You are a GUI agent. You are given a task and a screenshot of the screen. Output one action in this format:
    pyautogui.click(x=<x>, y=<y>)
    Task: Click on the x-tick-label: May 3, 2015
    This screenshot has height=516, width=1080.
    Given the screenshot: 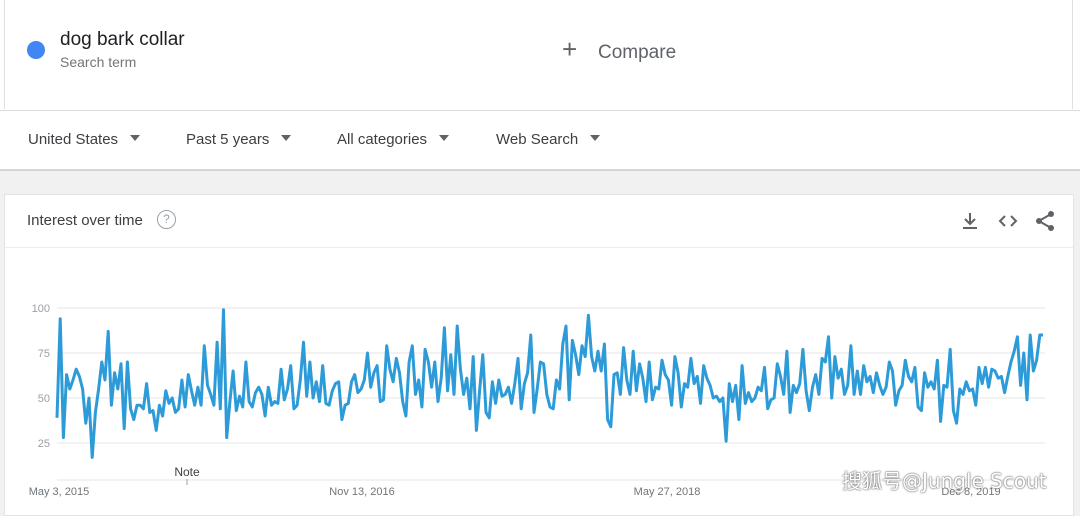 What is the action you would take?
    pyautogui.click(x=59, y=492)
    